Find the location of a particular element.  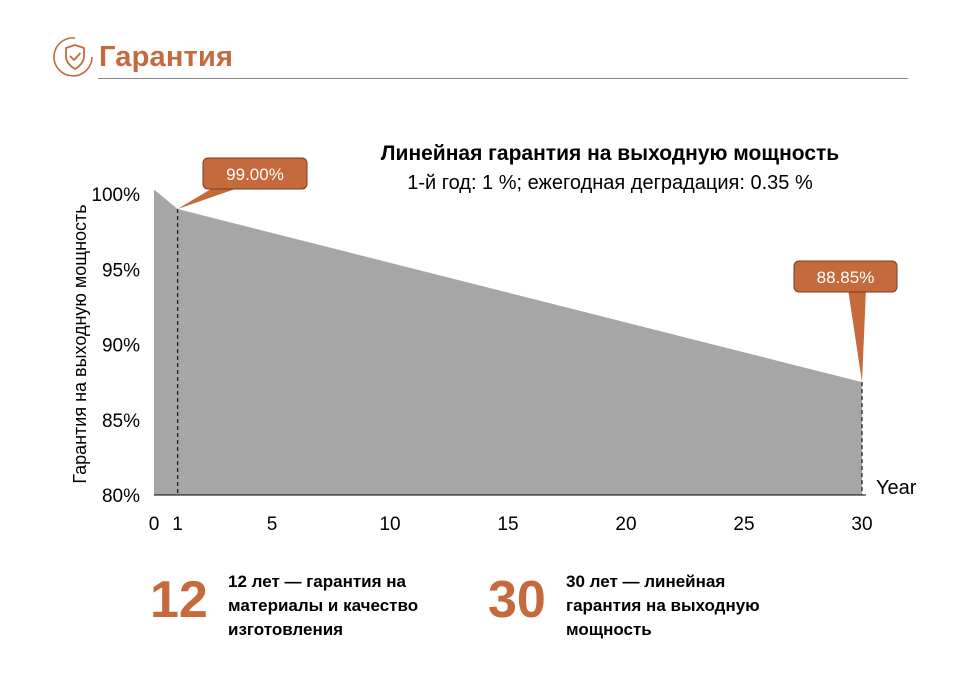

y-tick-label: 85% is located at coordinates (121, 421).